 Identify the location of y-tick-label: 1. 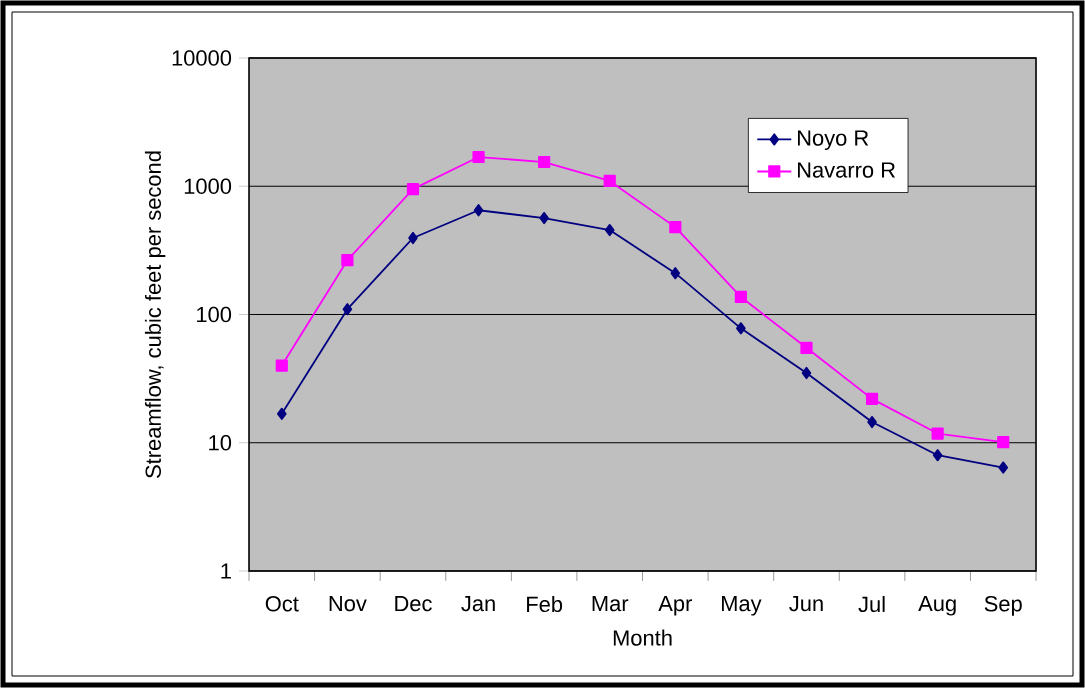
(226, 571).